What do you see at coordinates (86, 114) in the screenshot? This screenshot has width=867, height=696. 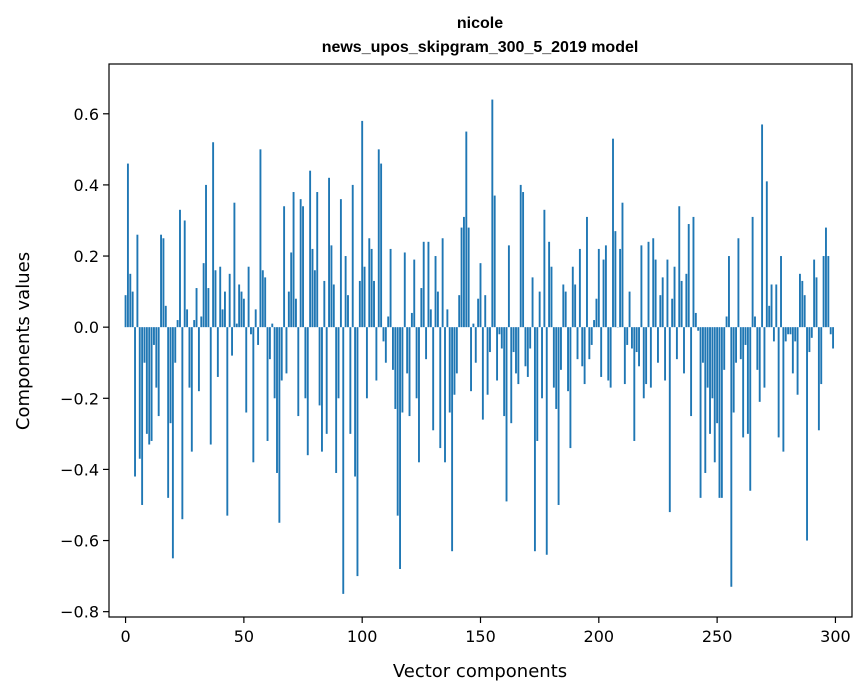 I see `y-tick-label: 0.6` at bounding box center [86, 114].